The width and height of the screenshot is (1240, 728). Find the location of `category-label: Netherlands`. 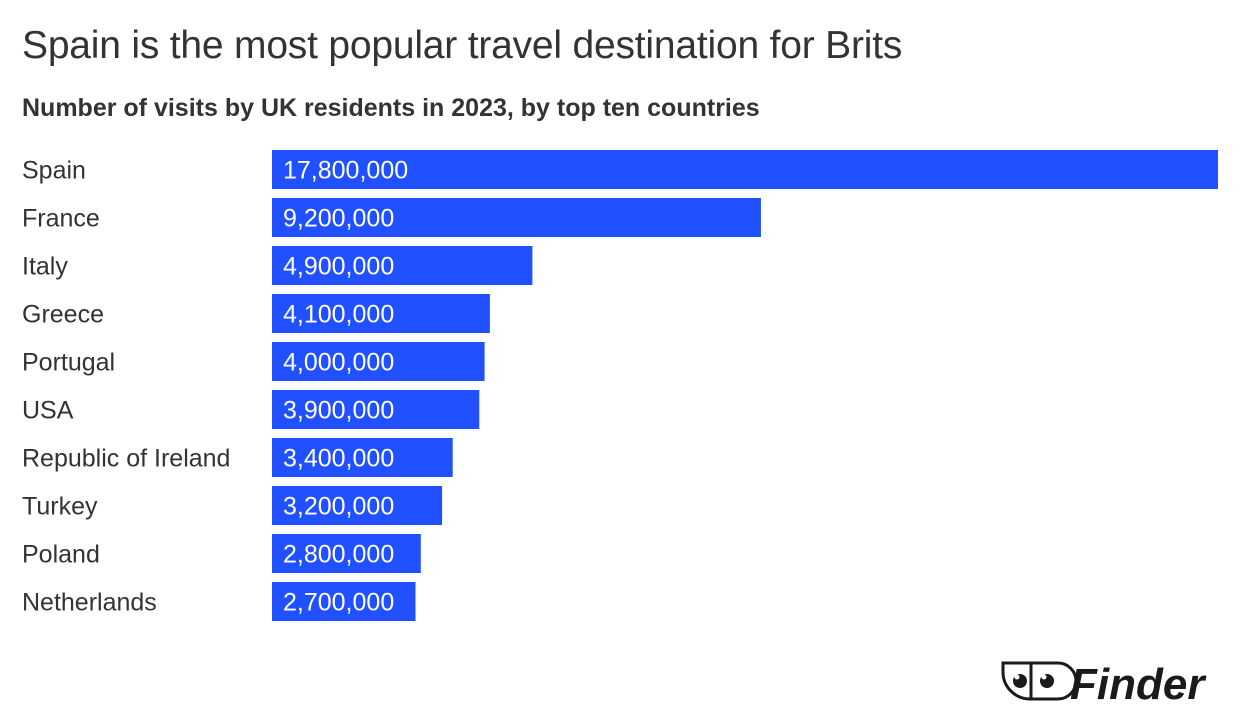

category-label: Netherlands is located at coordinates (89, 603).